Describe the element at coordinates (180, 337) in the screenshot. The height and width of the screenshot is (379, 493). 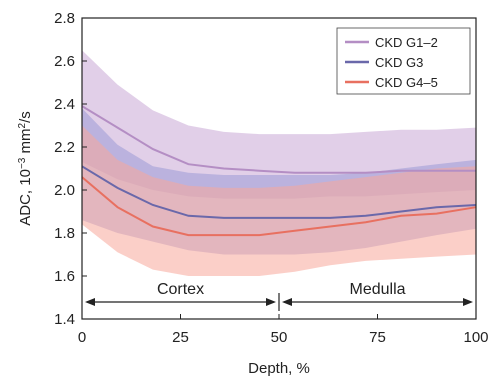
I see `x-tick-label: 25` at that location.